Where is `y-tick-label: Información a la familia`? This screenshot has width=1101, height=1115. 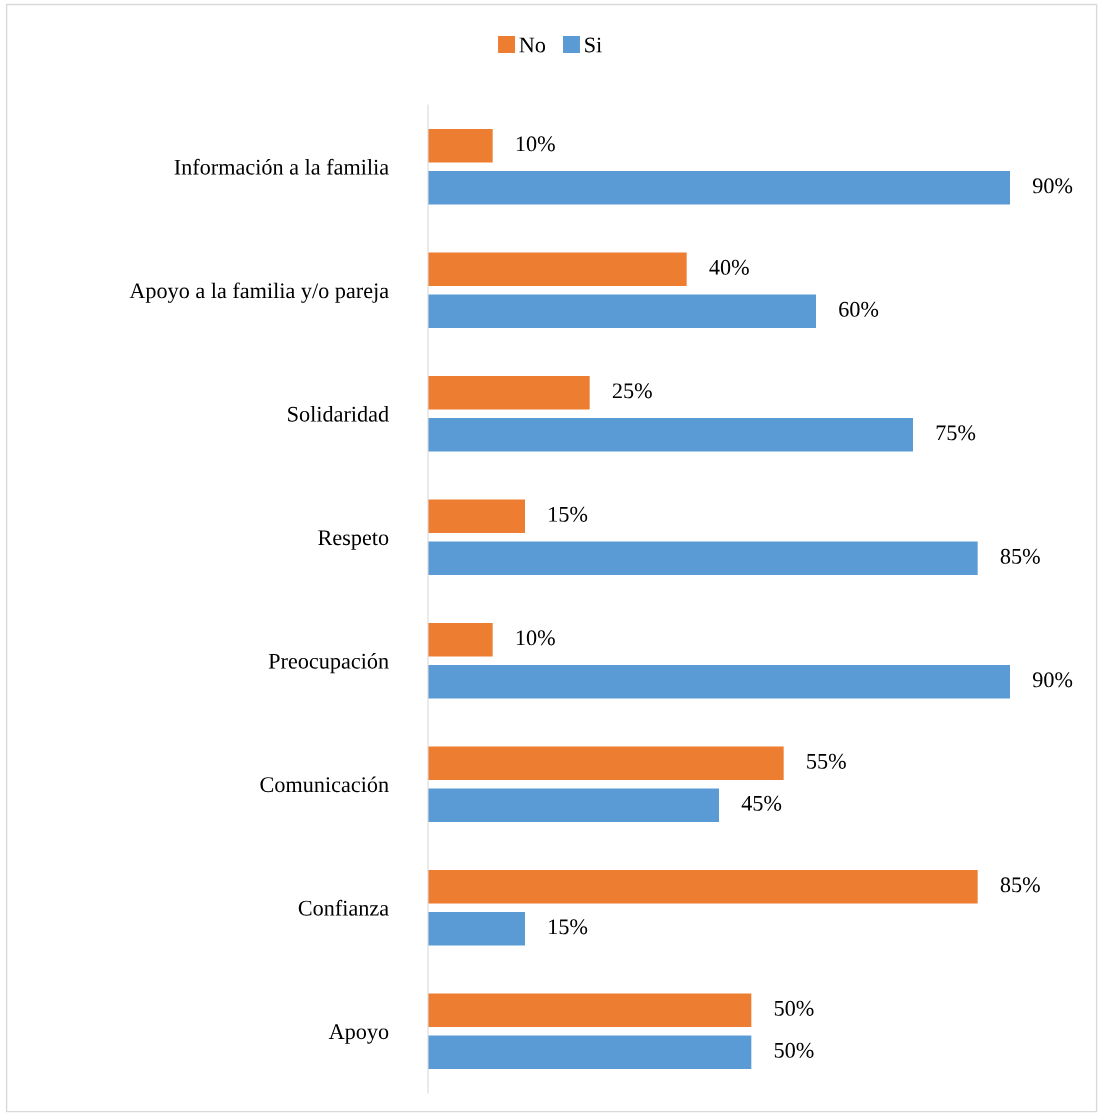 y-tick-label: Información a la familia is located at coordinates (281, 166).